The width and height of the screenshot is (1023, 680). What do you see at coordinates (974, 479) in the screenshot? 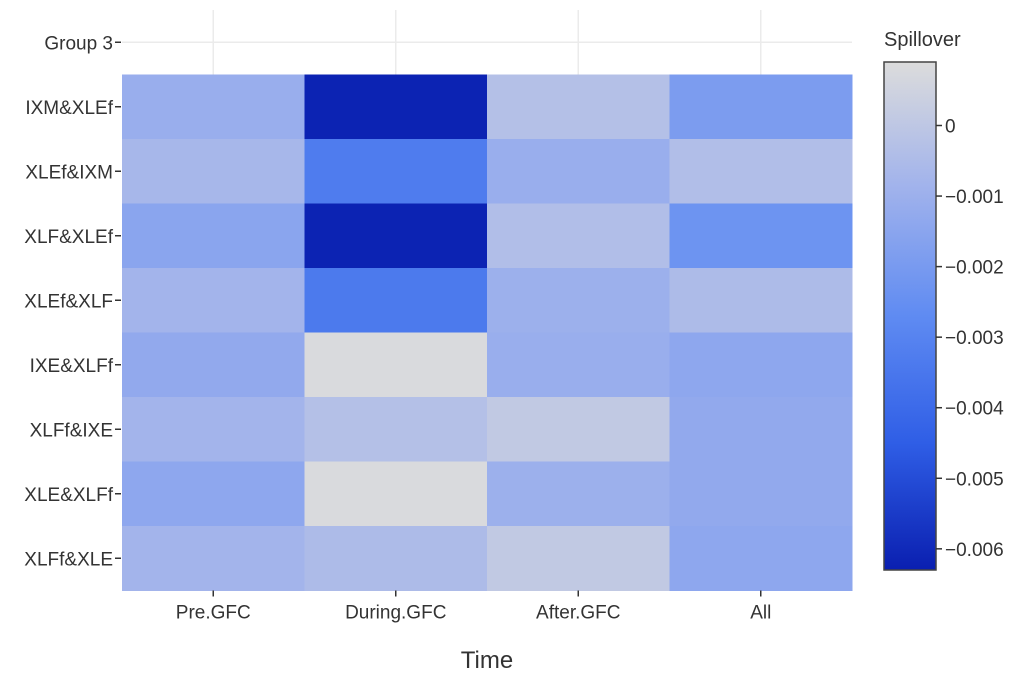
I see `colorbar-tick-label: −0.005` at bounding box center [974, 479].